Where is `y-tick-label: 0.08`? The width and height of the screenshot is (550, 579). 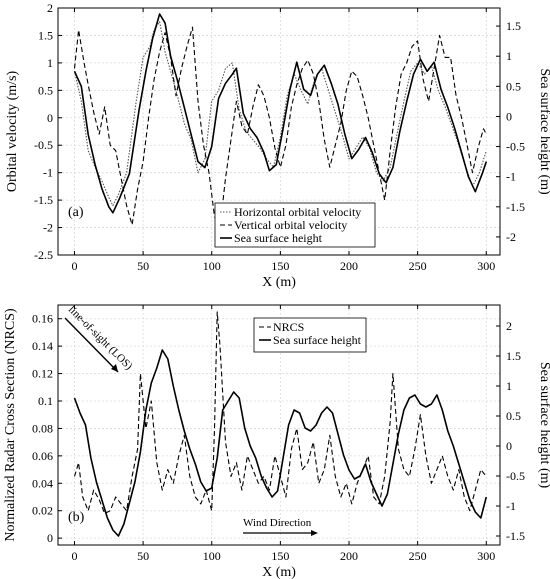 y-tick-label: 0.08 is located at coordinates (42, 428).